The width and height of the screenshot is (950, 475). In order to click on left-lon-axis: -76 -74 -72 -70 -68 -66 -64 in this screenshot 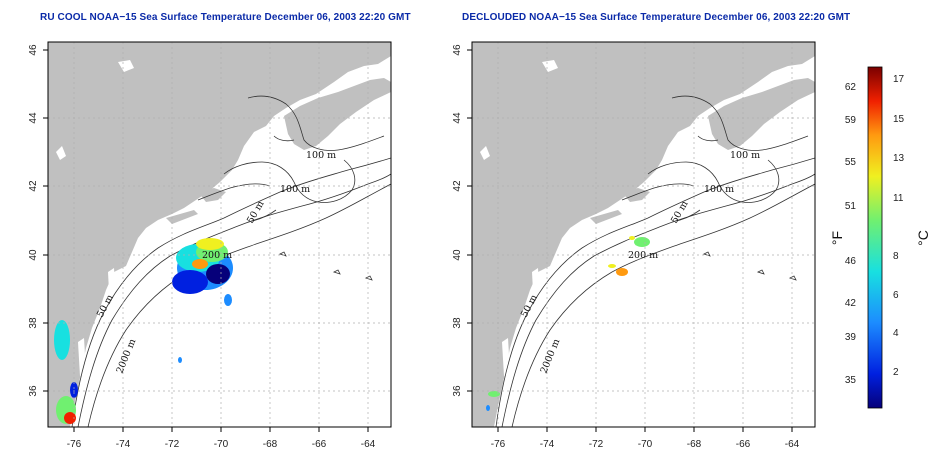, I will do `click(221, 444)`.